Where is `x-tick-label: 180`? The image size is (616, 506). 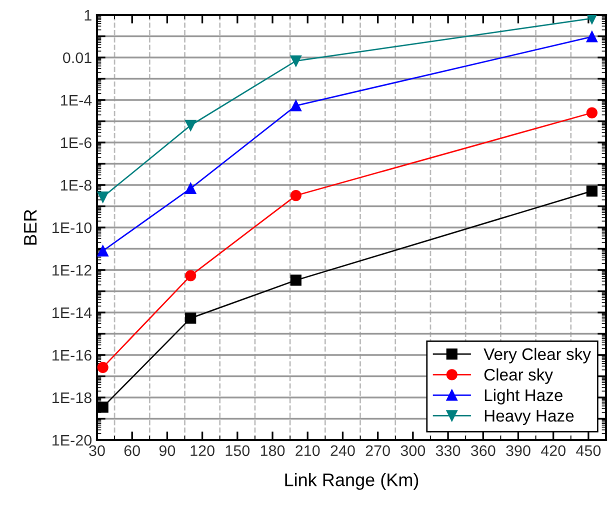
x-tick-label: 180 is located at coordinates (272, 450).